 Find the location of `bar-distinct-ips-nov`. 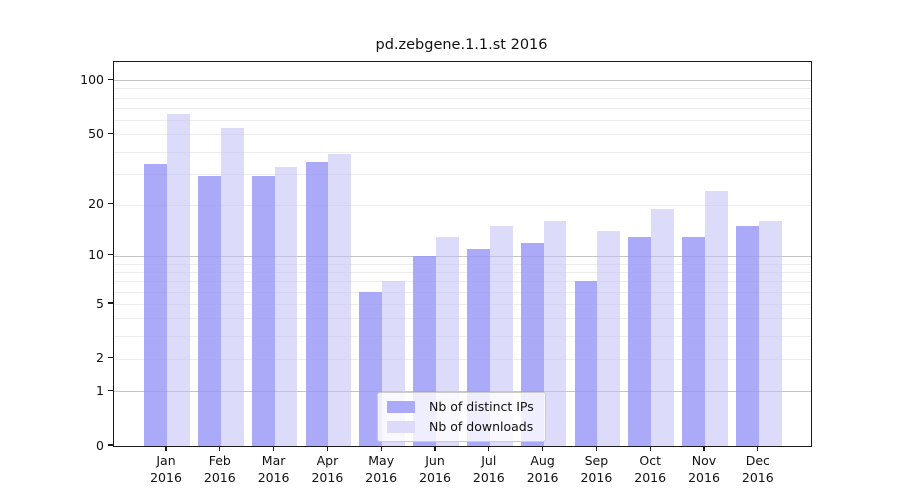

bar-distinct-ips-nov is located at coordinates (693, 341).